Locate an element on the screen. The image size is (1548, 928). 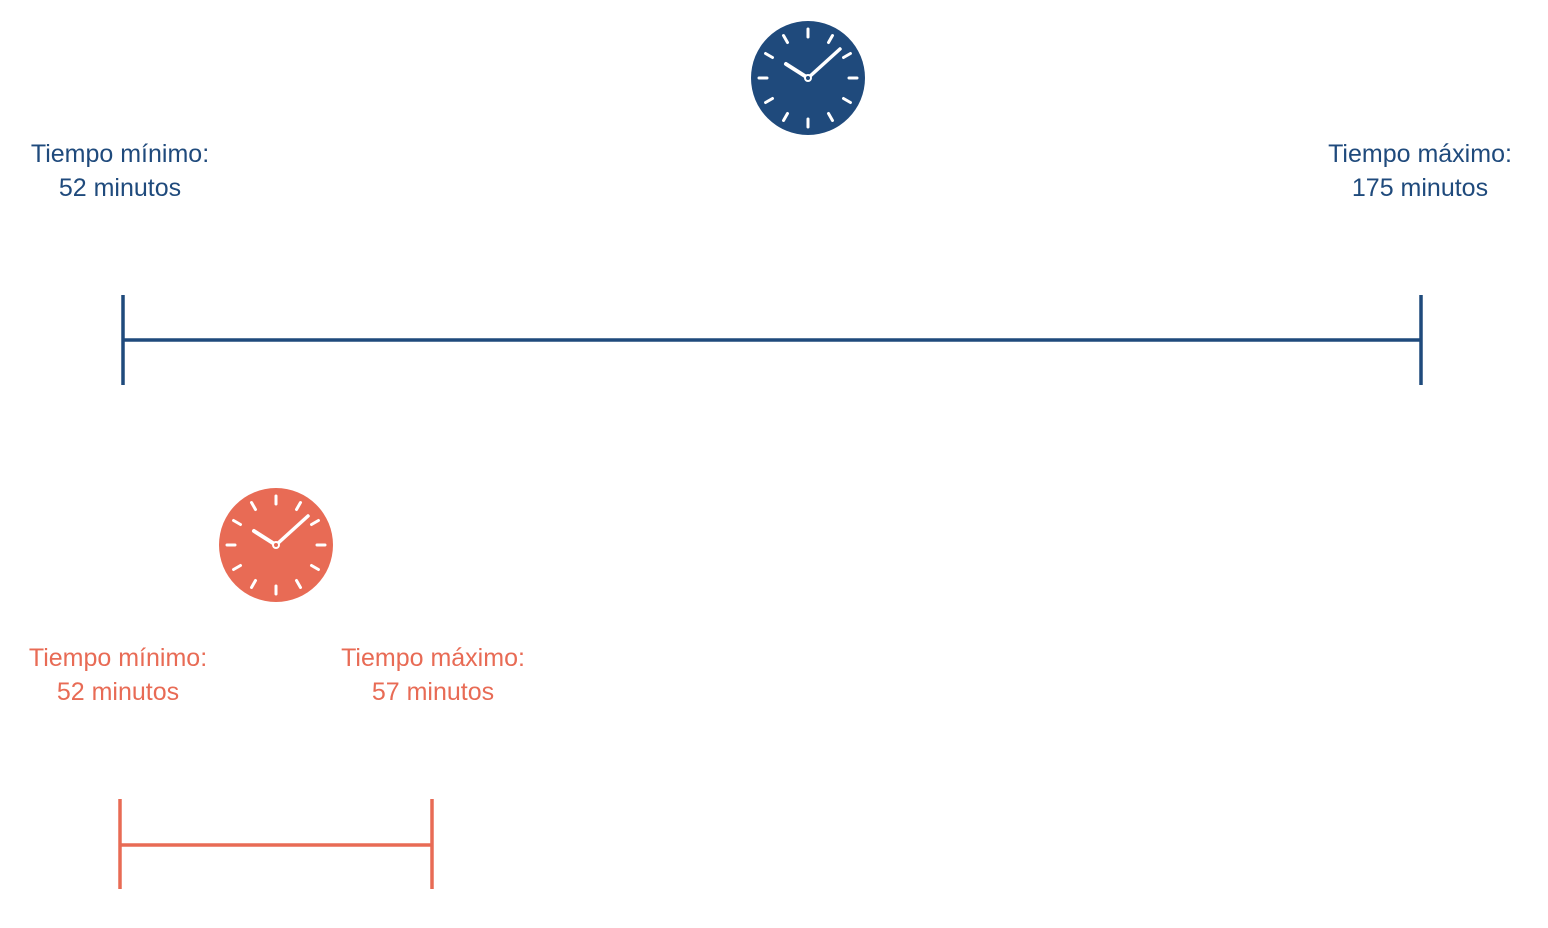
max-time-value: 57 minutos is located at coordinates (433, 692).